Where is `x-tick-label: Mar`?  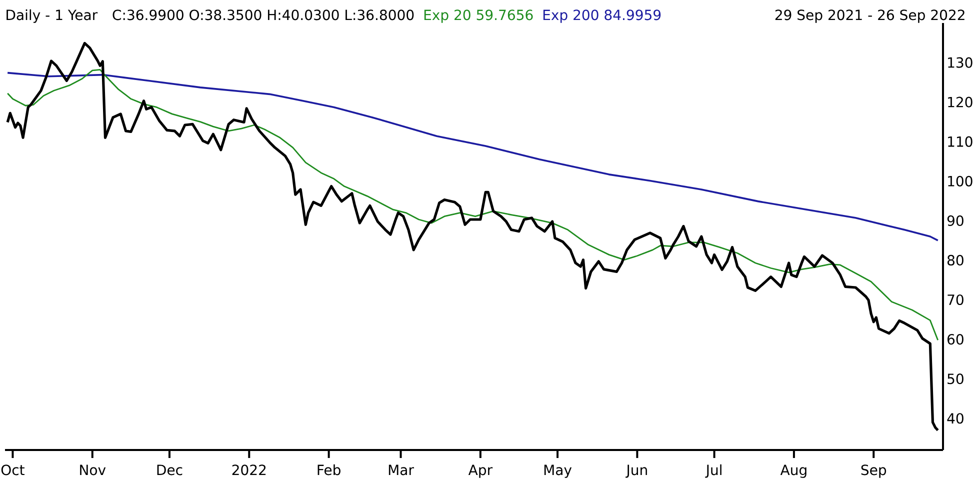 x-tick-label: Mar is located at coordinates (401, 470).